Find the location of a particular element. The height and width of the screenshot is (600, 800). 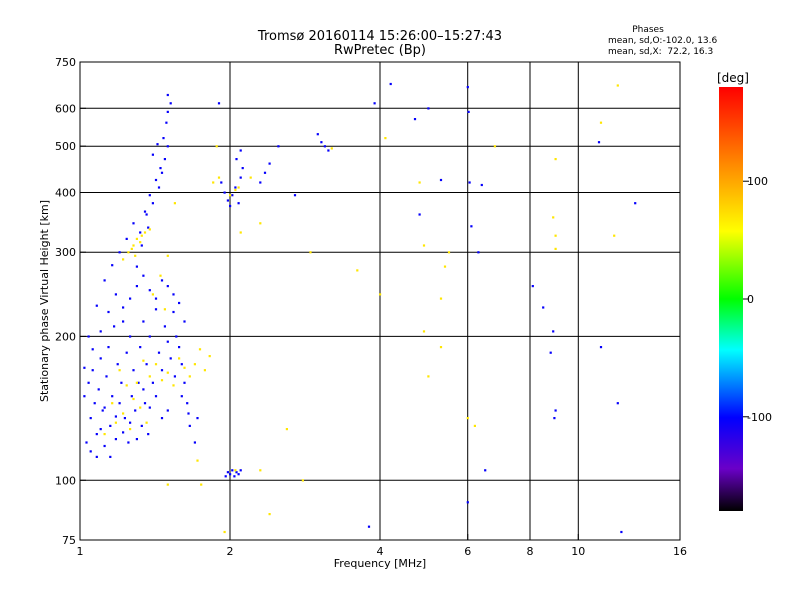

x-tick-label: 16 is located at coordinates (680, 551).